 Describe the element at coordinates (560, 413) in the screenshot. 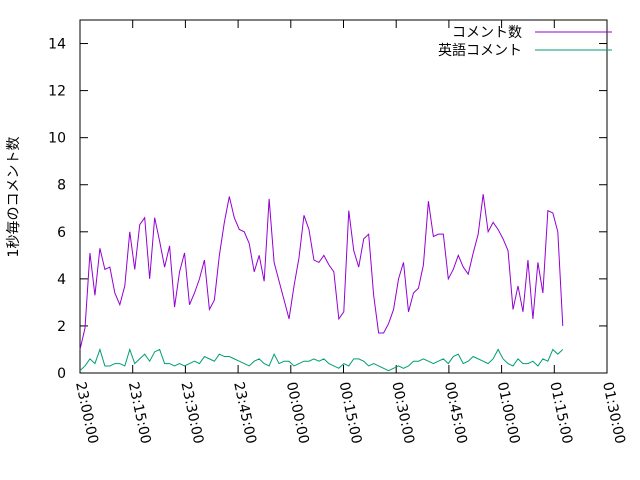

I see `x-tick-label: 01:15:00` at that location.